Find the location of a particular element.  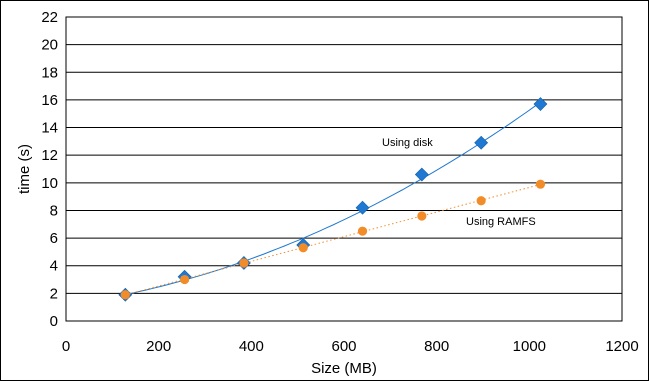

x-tick-label: 0 is located at coordinates (66, 346).